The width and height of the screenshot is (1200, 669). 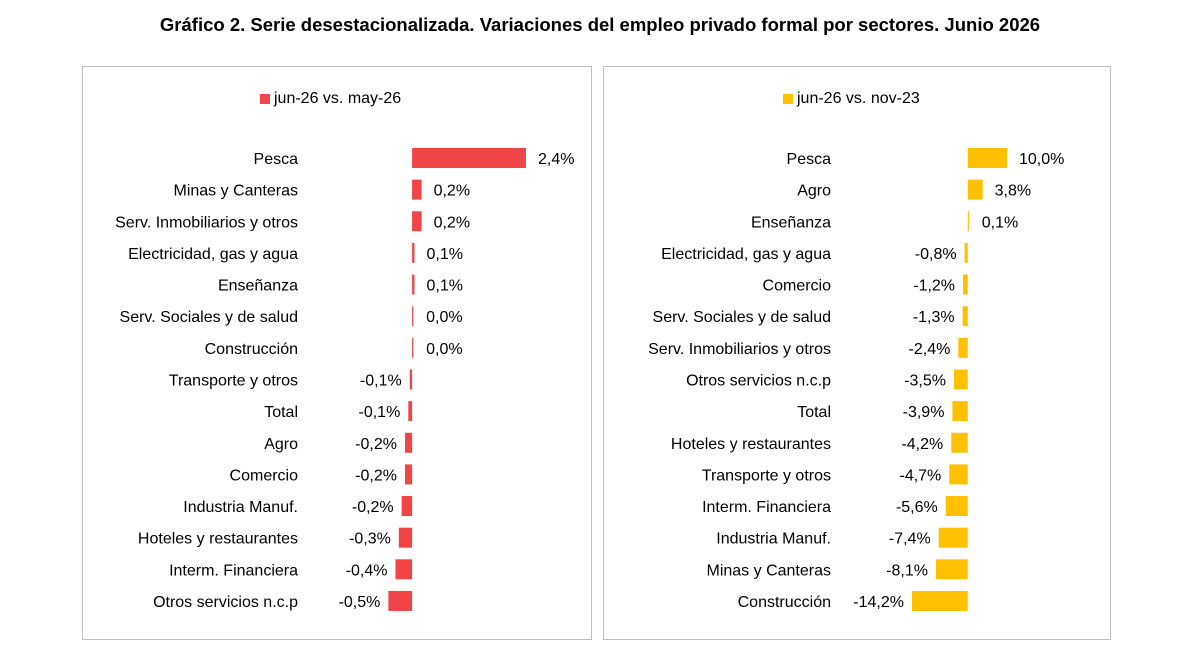 I want to click on category-label: Total, so click(x=281, y=412).